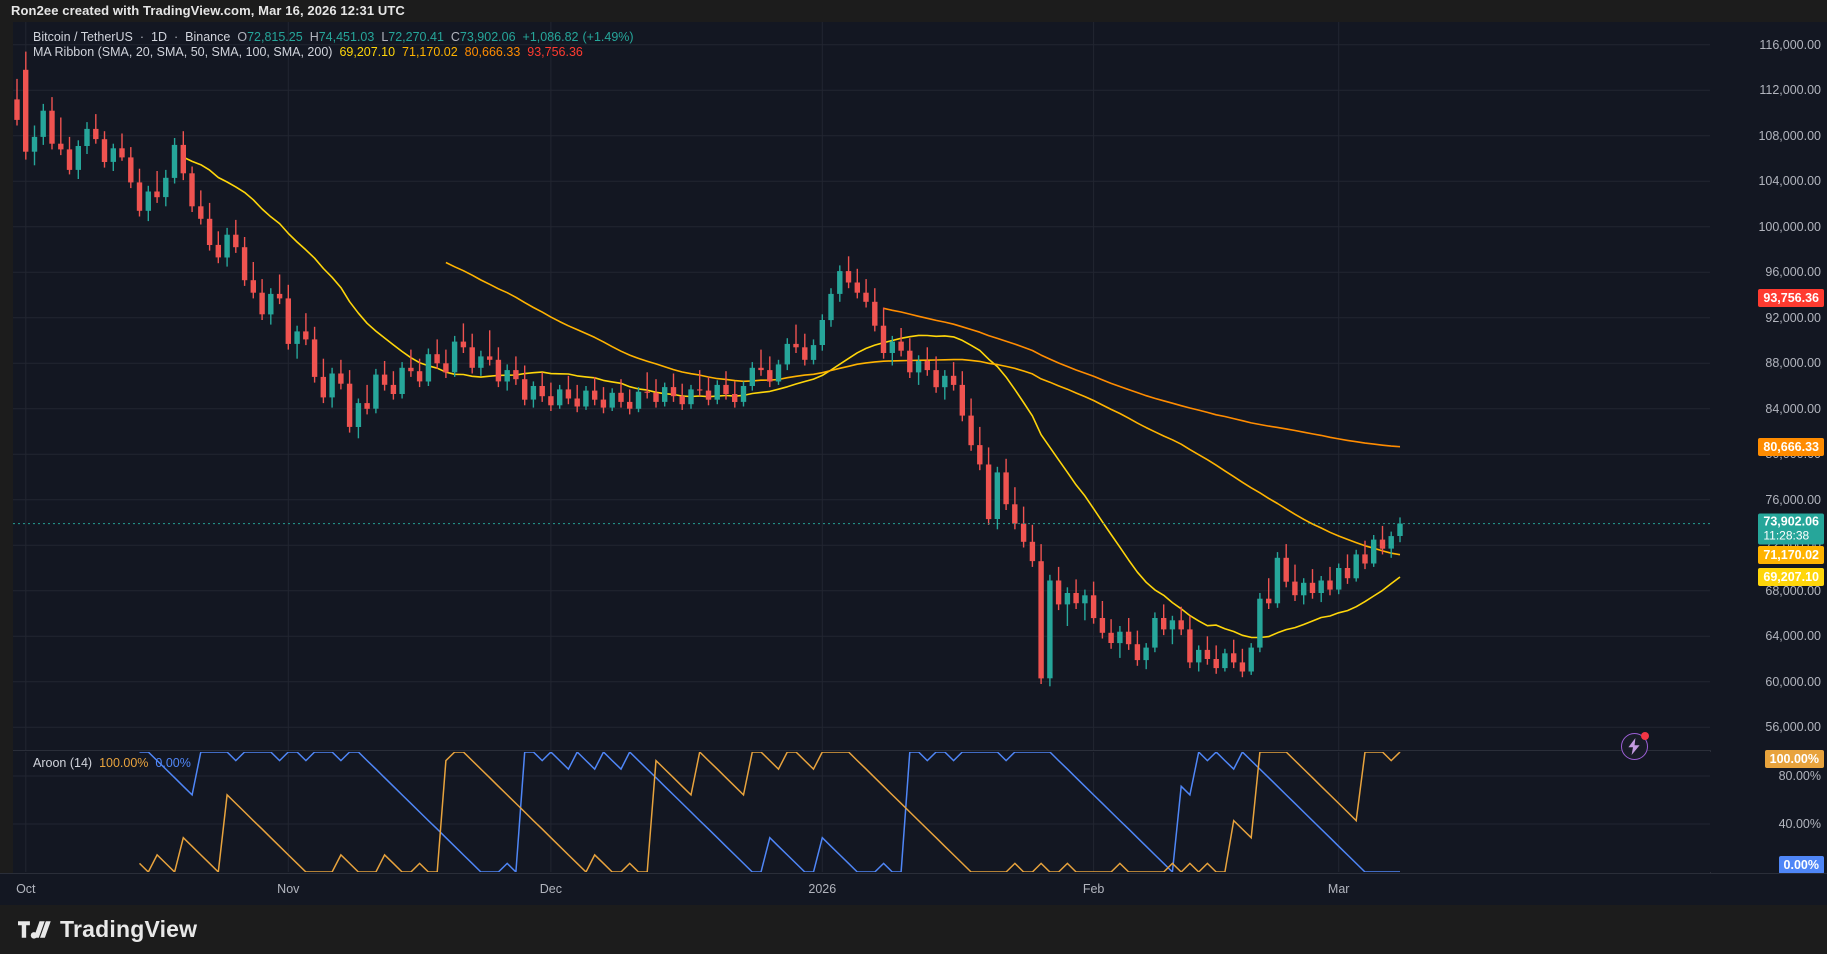 This screenshot has width=1827, height=954. What do you see at coordinates (1793, 317) in the screenshot?
I see `price-tick-label: 92,000.00` at bounding box center [1793, 317].